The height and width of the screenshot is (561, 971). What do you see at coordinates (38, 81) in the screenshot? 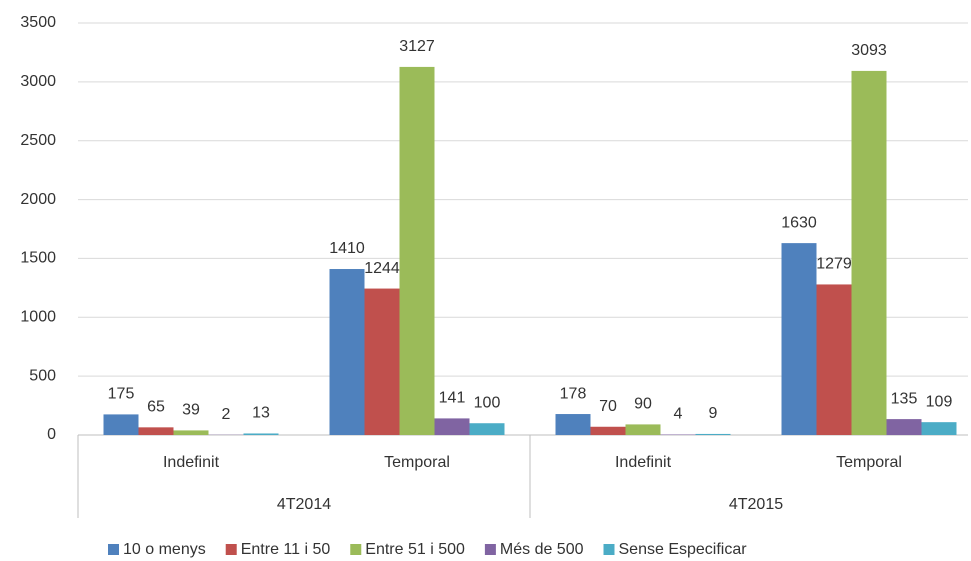
I see `y-tick-label: 3000` at bounding box center [38, 81].